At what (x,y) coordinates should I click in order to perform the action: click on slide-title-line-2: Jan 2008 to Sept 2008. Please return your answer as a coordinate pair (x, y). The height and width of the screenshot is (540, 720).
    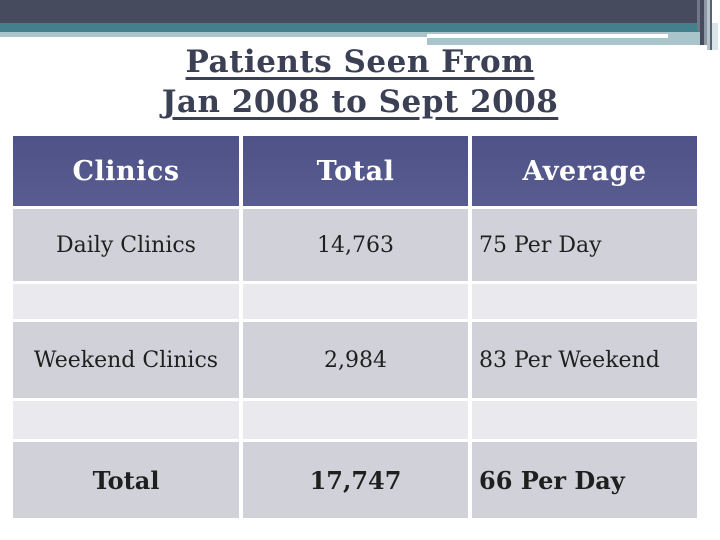
    Looking at the image, I should click on (360, 102).